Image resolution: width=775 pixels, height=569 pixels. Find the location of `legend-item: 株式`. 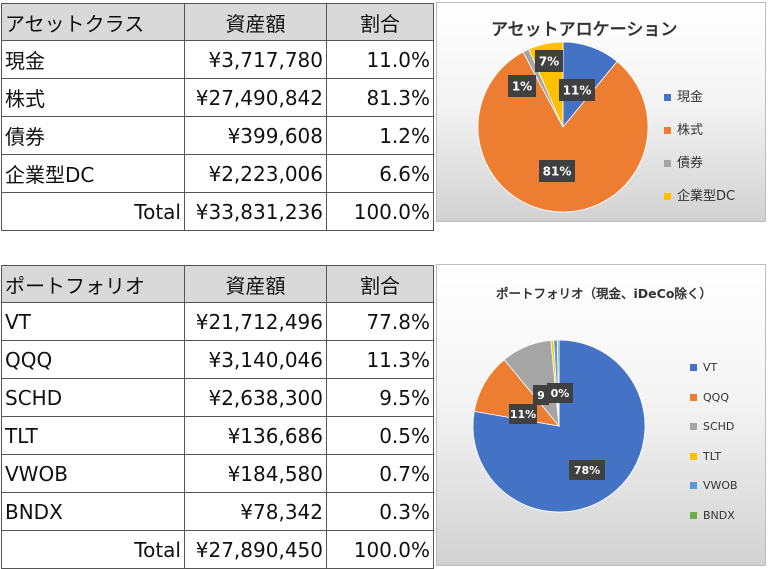

legend-item: 株式 is located at coordinates (699, 130).